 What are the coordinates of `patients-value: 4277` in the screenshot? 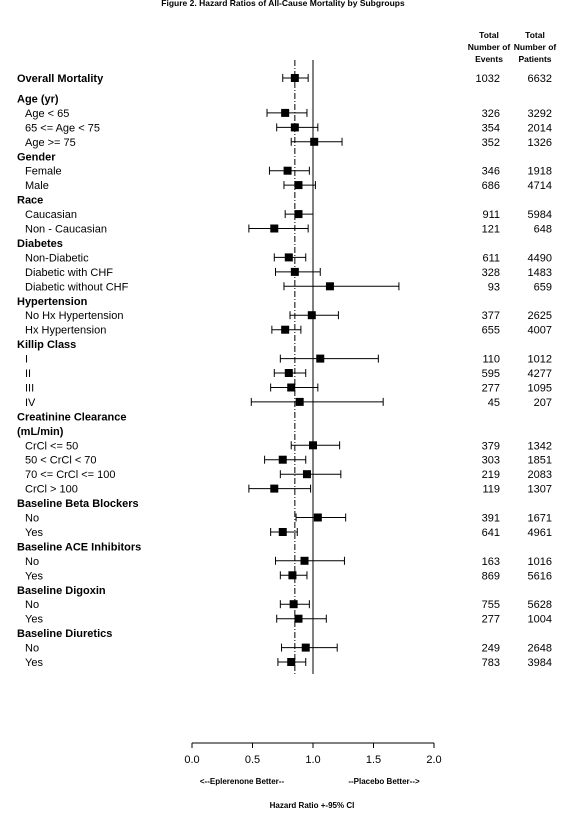 It's located at (540, 374).